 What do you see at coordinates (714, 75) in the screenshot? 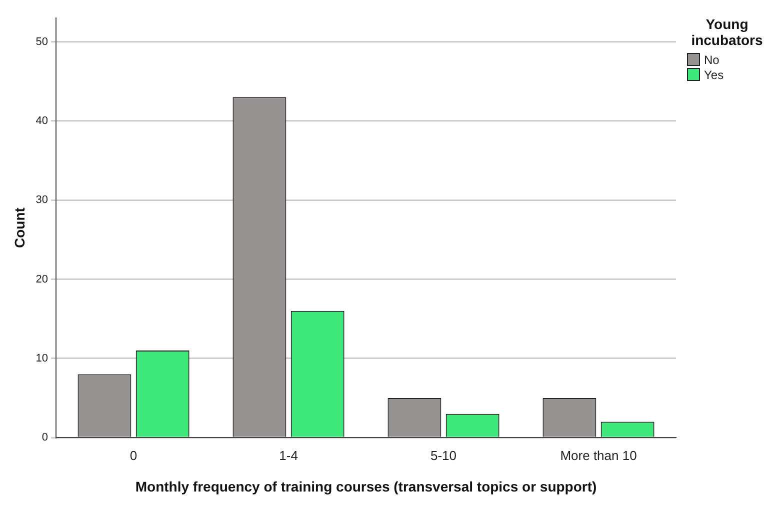
I see `legend-label: Yes` at bounding box center [714, 75].